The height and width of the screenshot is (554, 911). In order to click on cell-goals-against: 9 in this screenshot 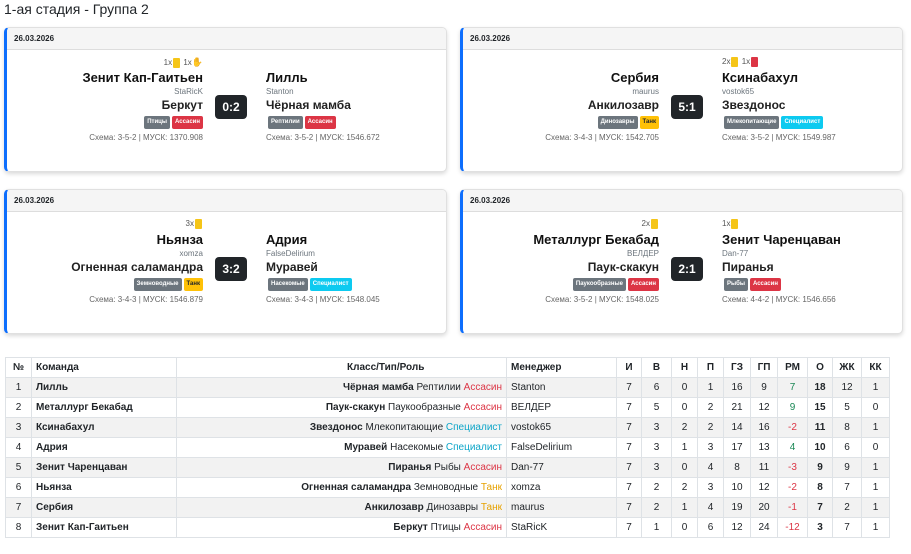, I will do `click(764, 387)`.